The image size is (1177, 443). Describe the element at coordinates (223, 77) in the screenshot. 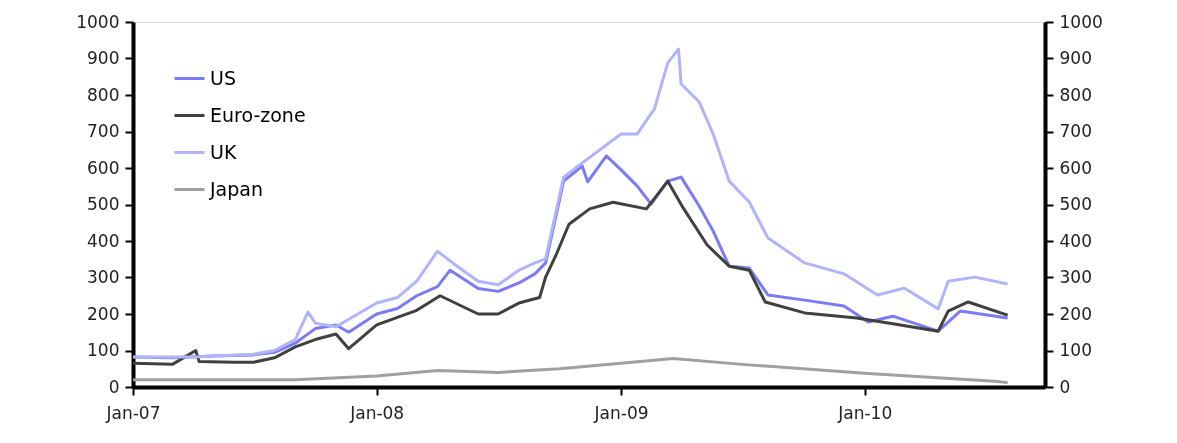

I see `legend-label: US` at that location.